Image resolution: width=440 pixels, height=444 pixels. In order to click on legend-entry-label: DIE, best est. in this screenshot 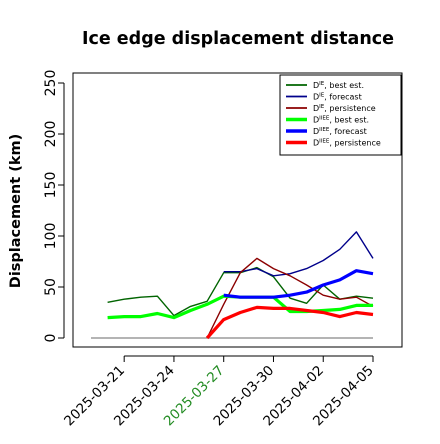, I will do `click(338, 85)`.